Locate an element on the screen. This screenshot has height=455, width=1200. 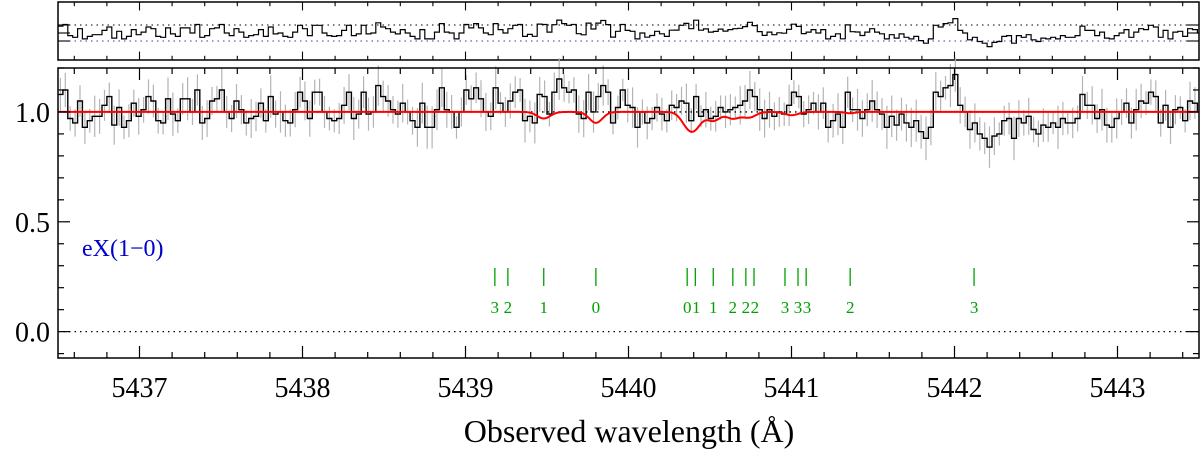
residual-line is located at coordinates (628, 33).